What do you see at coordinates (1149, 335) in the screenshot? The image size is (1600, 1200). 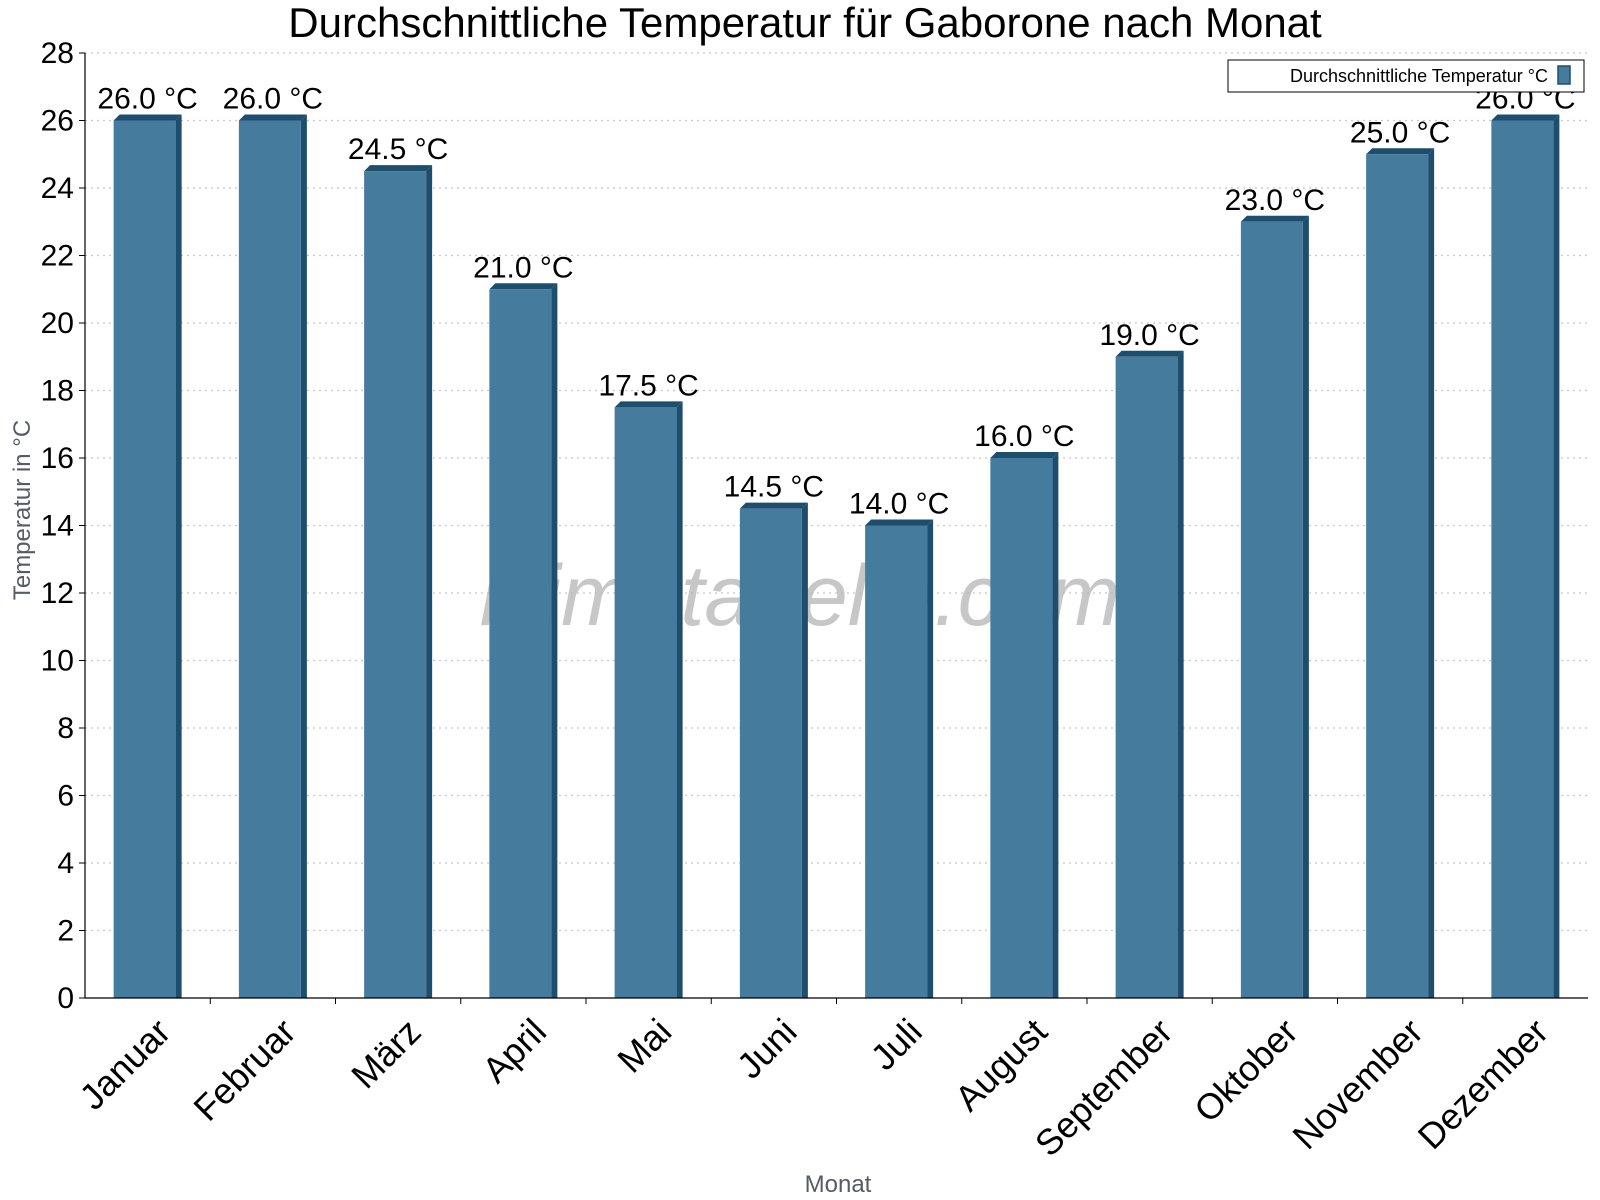 I see `data-label: 19.0 °C` at bounding box center [1149, 335].